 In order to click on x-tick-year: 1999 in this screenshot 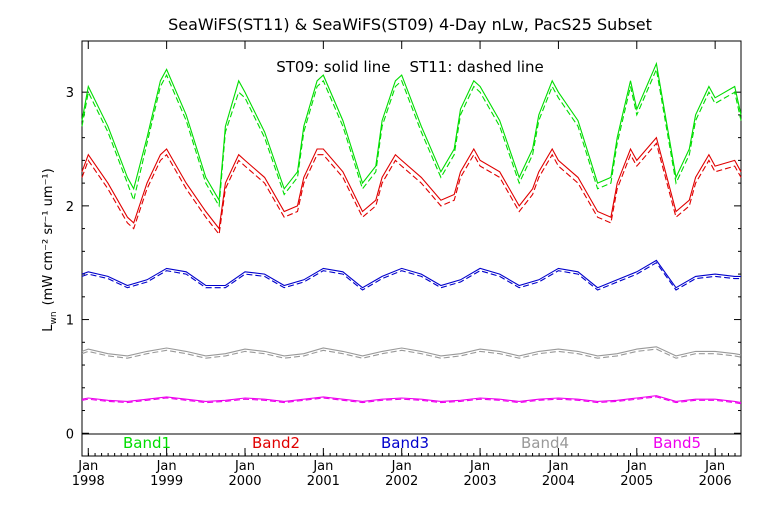, I will do `click(166, 481)`.